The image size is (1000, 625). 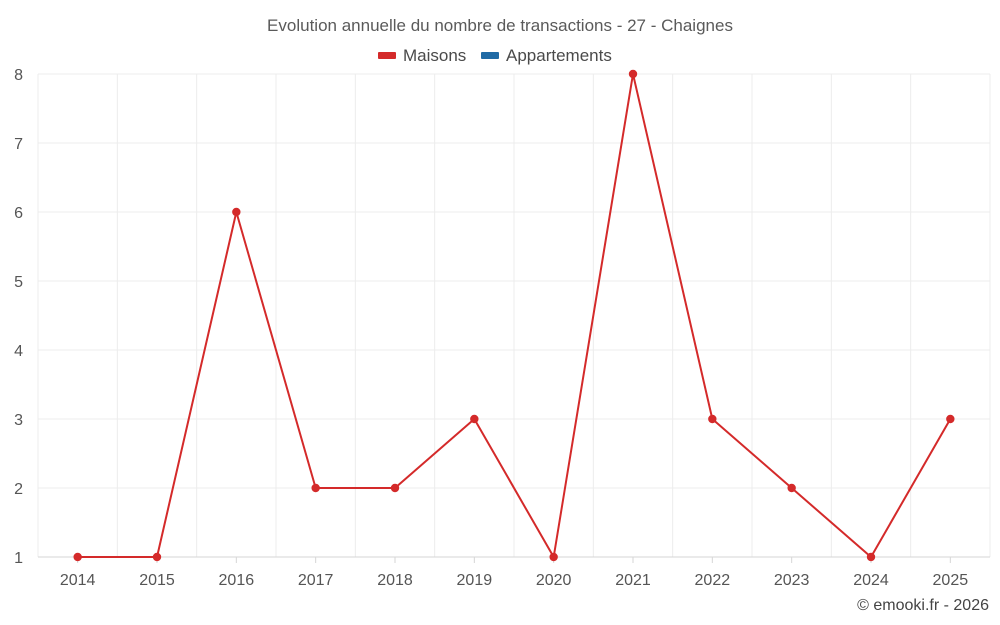 I want to click on data-point-maisons-2019, so click(x=474, y=419).